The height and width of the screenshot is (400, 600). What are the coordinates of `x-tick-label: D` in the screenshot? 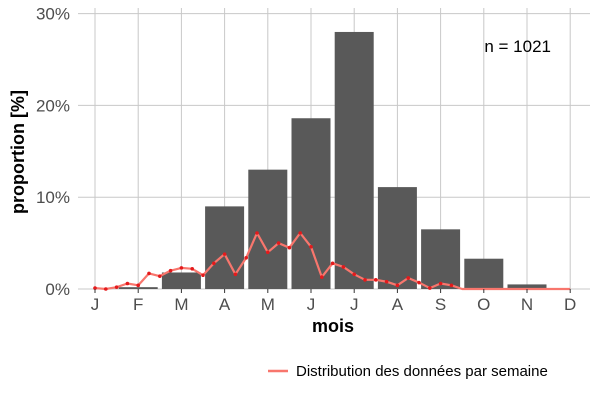 It's located at (570, 304).